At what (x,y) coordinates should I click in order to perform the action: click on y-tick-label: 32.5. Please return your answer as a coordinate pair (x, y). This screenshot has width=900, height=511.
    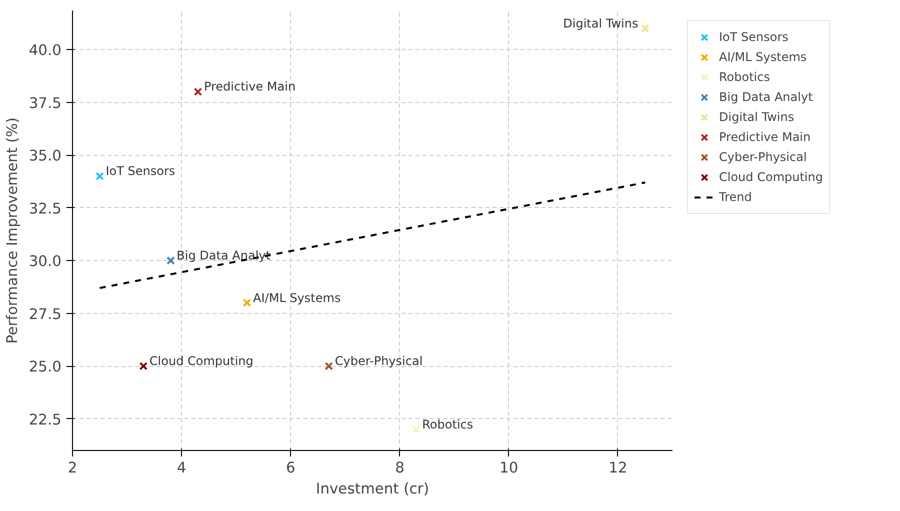
    Looking at the image, I should click on (45, 209).